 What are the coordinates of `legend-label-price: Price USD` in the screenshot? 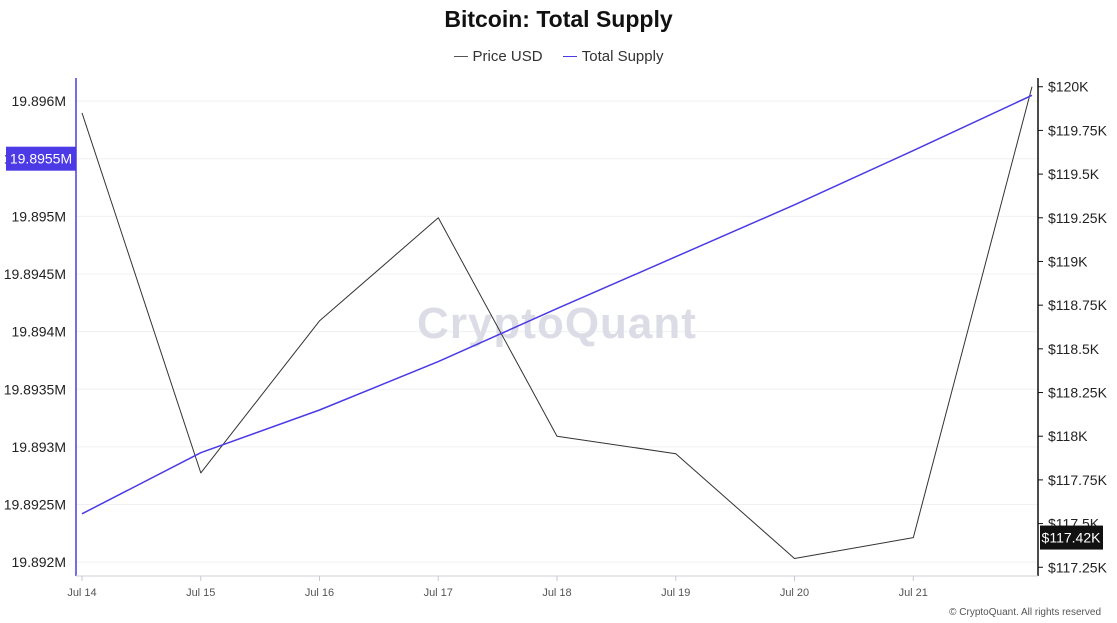 It's located at (507, 56).